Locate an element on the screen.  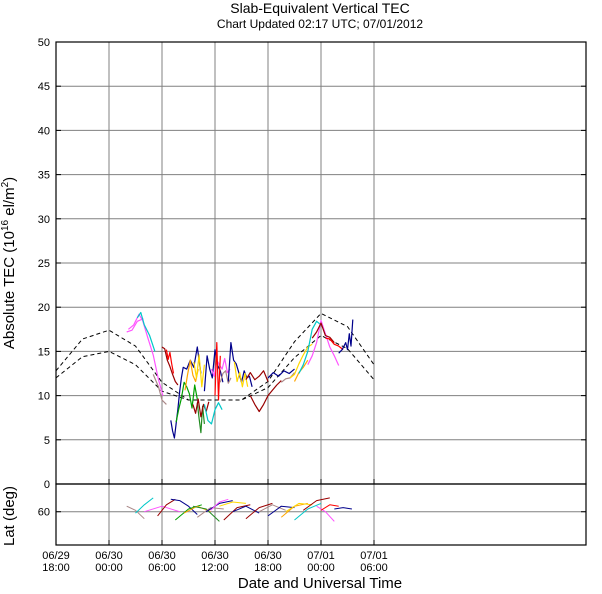
y-tick-label: 25 is located at coordinates (44, 264).